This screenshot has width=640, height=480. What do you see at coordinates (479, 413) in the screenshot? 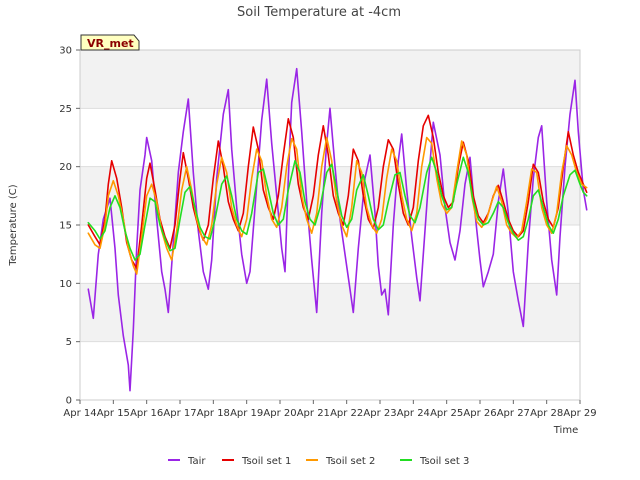
I see `x-tick-label: Apr 26` at bounding box center [479, 413].